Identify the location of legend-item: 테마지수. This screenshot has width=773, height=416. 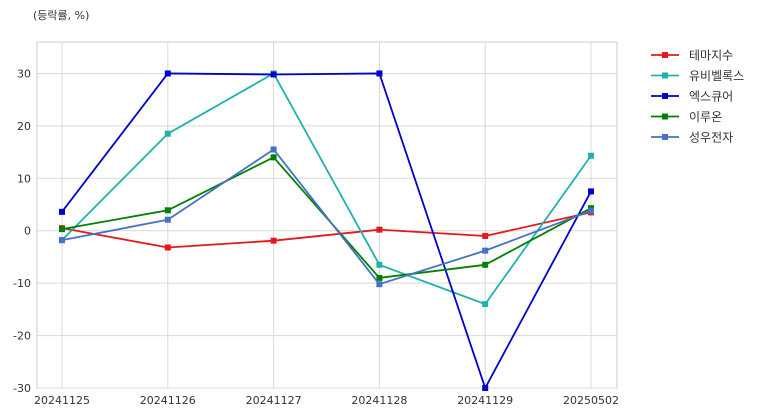
(692, 56).